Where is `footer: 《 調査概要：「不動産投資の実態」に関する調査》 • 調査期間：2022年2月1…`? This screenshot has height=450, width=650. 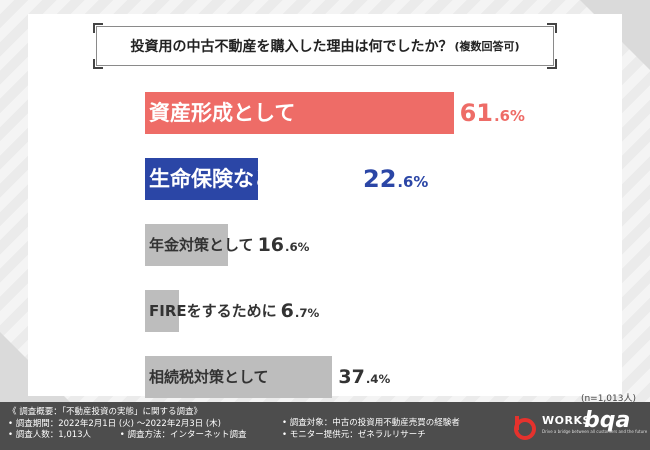 footer: 《 調査概要：「不動産投資の実態」に関する調査》 • 調査期間：2022年2月1… is located at coordinates (325, 426).